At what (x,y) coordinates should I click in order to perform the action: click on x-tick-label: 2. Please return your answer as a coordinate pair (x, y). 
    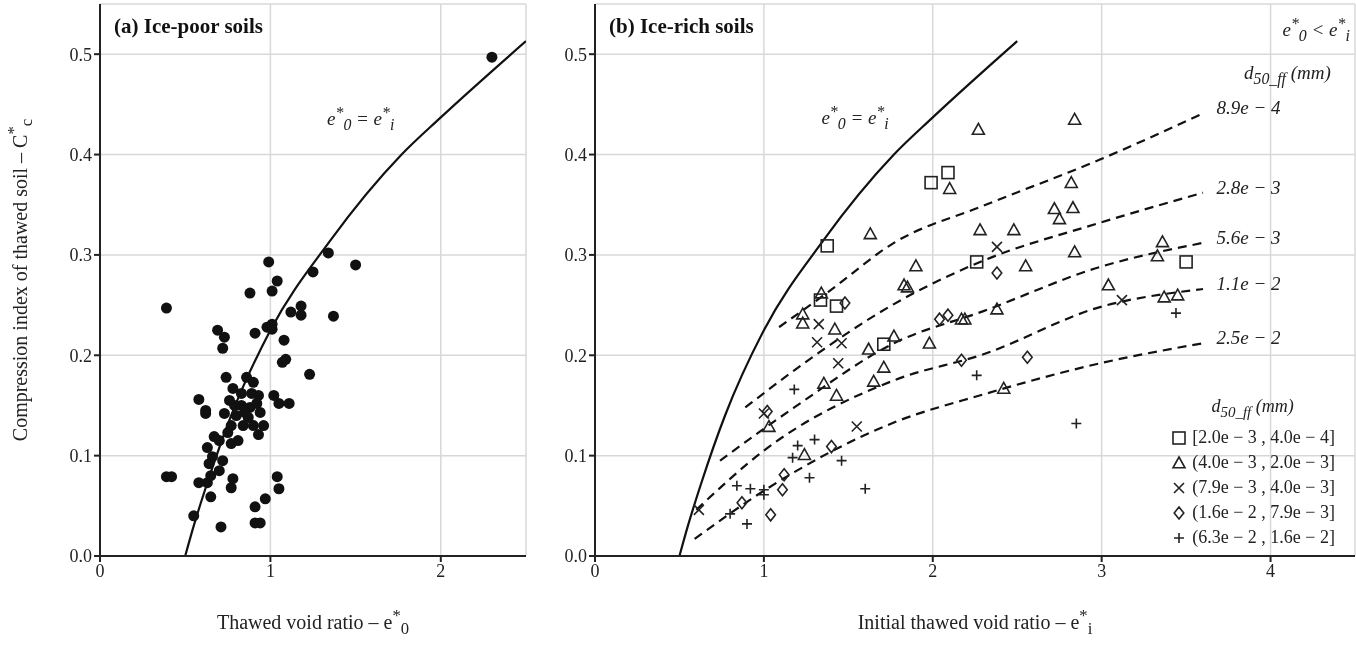
    Looking at the image, I should click on (933, 570).